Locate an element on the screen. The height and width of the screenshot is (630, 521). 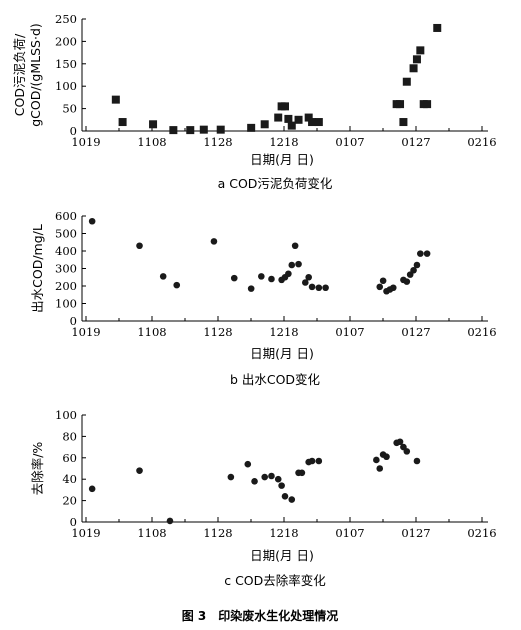
panel-caption: b 出水COD变化 is located at coordinates (275, 379).